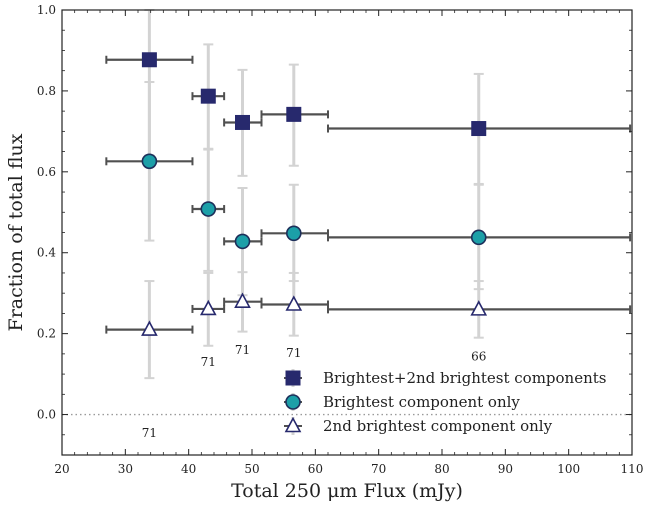 This screenshot has width=646, height=505. I want to click on y-tick-label: 0.2, so click(46, 334).